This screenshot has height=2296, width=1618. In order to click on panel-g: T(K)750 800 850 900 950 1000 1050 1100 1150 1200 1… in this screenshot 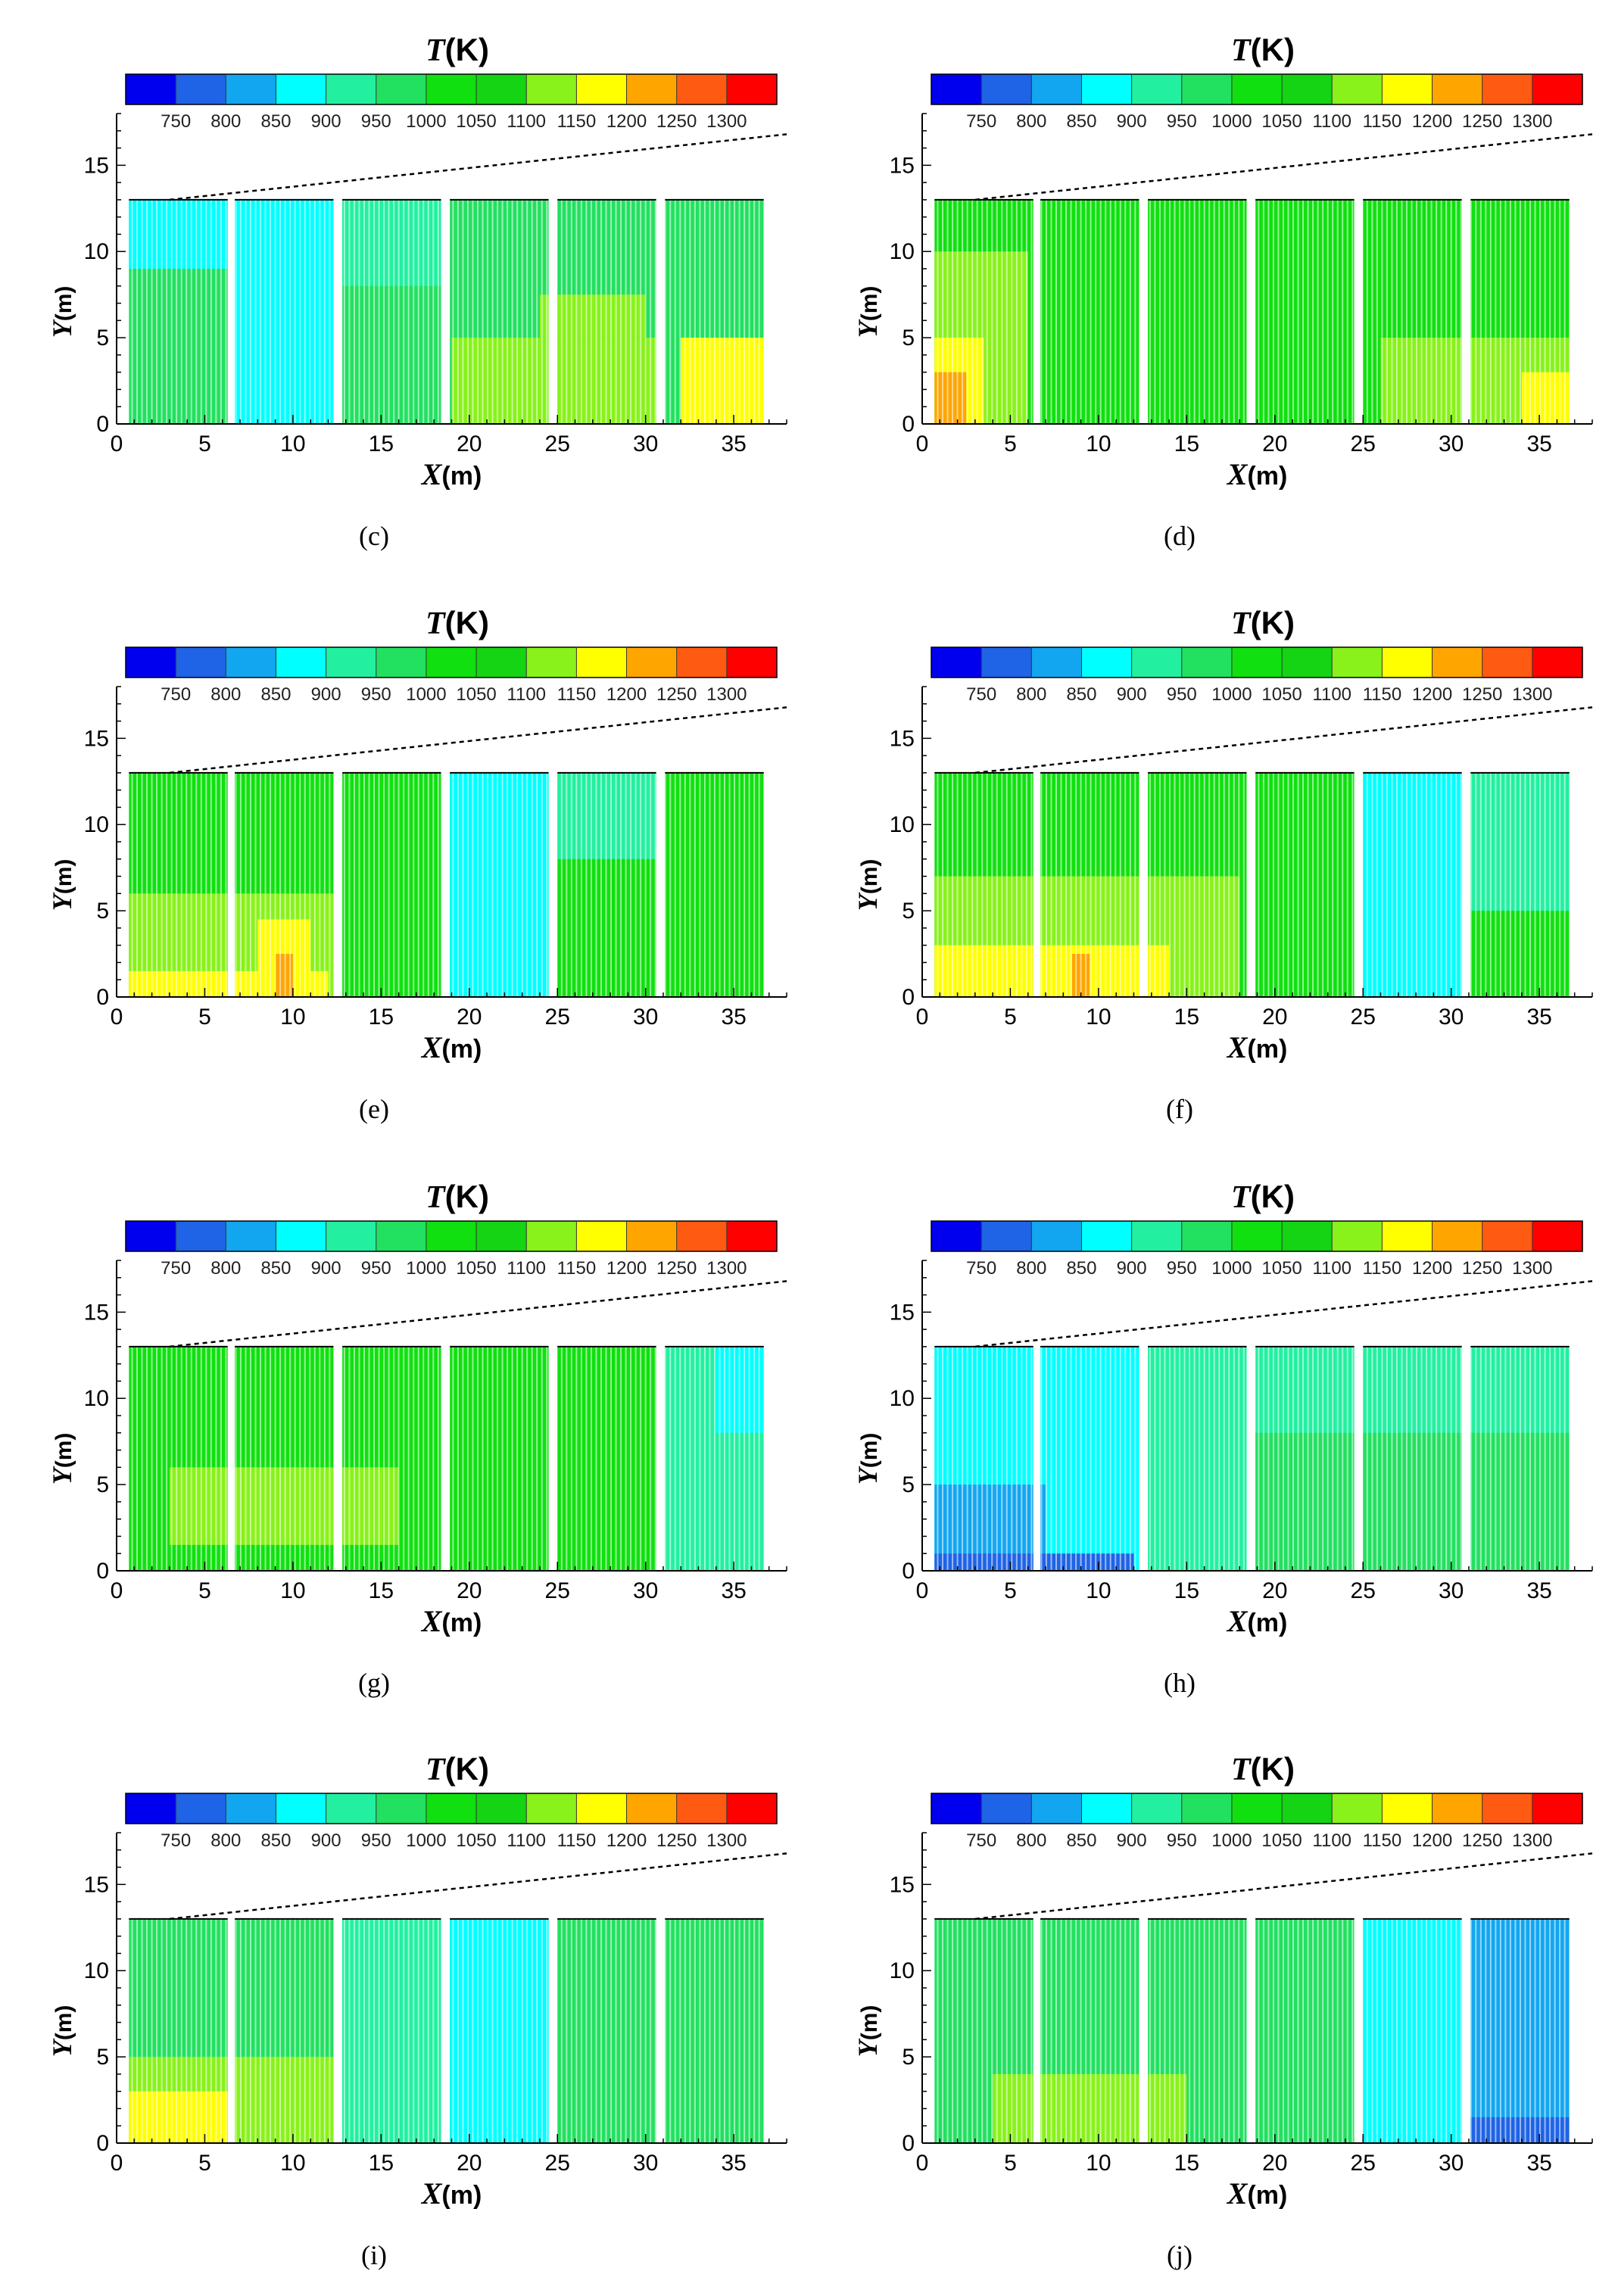, I will do `click(417, 1438)`.